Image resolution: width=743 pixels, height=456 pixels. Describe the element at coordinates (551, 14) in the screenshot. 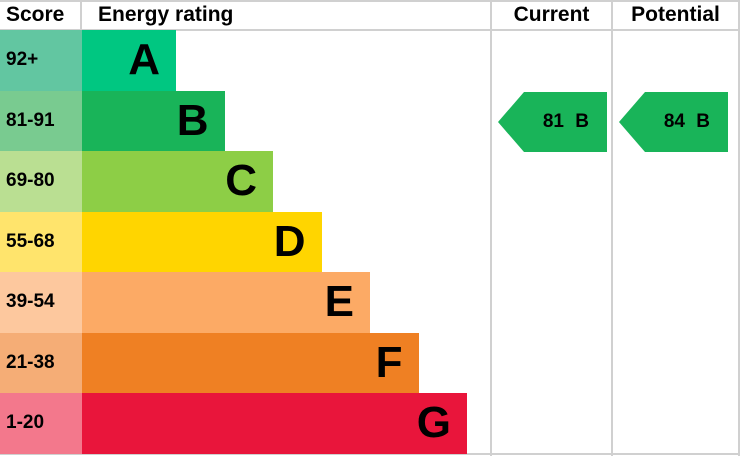

I see `current-header: Current` at that location.